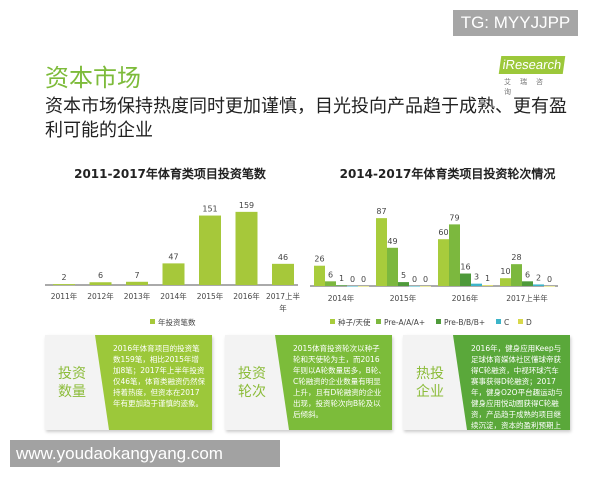  I want to click on page-title: 资本市场, so click(93, 78).